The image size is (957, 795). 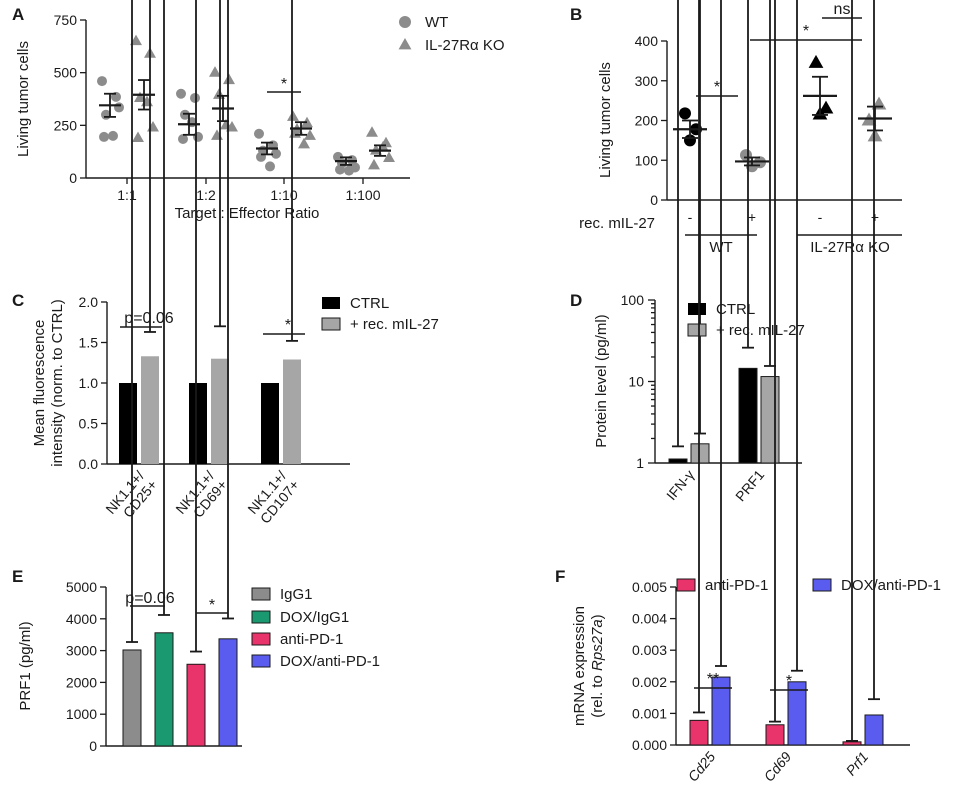 What do you see at coordinates (647, 160) in the screenshot?
I see `panel-b-y-tick-label: 100` at bounding box center [647, 160].